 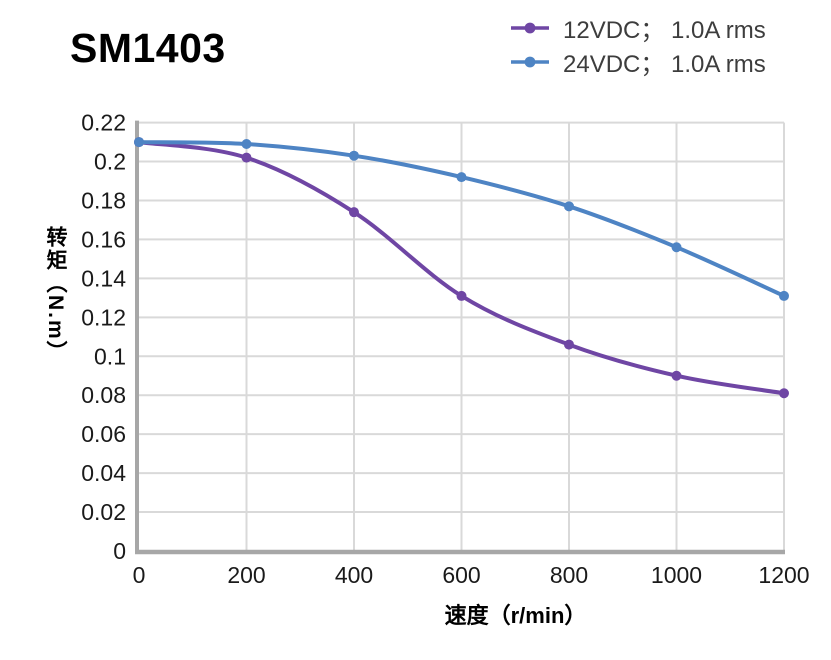 What do you see at coordinates (103, 239) in the screenshot?
I see `y-tick-label: 0.16` at bounding box center [103, 239].